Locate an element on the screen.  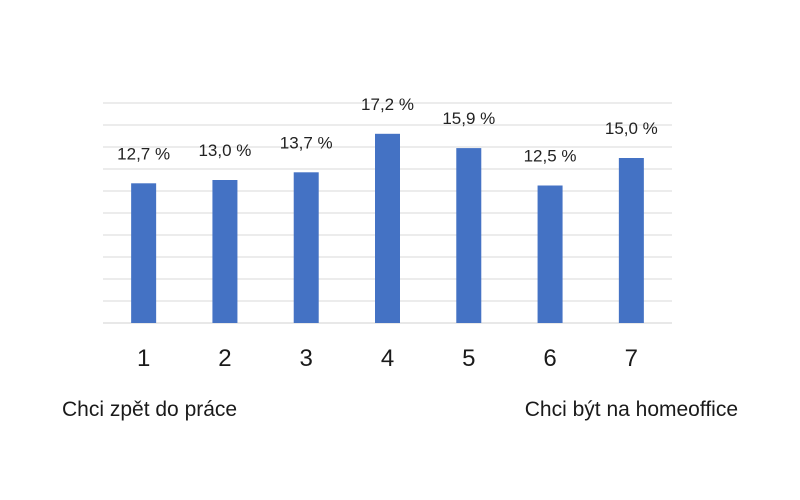
x-tick-label-4: 4 is located at coordinates (387, 358).